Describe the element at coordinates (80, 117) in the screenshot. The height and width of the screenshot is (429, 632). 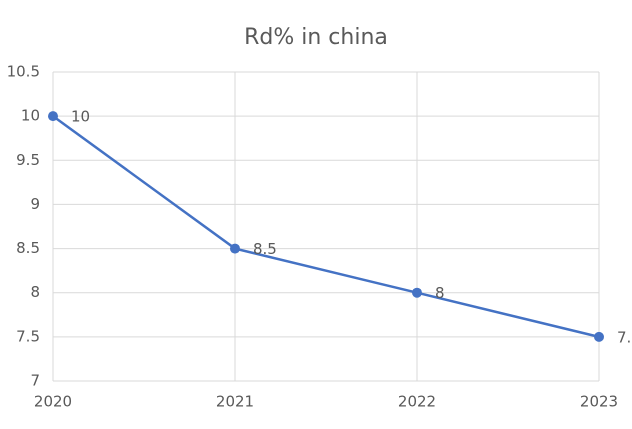
I see `data-label: 10` at that location.